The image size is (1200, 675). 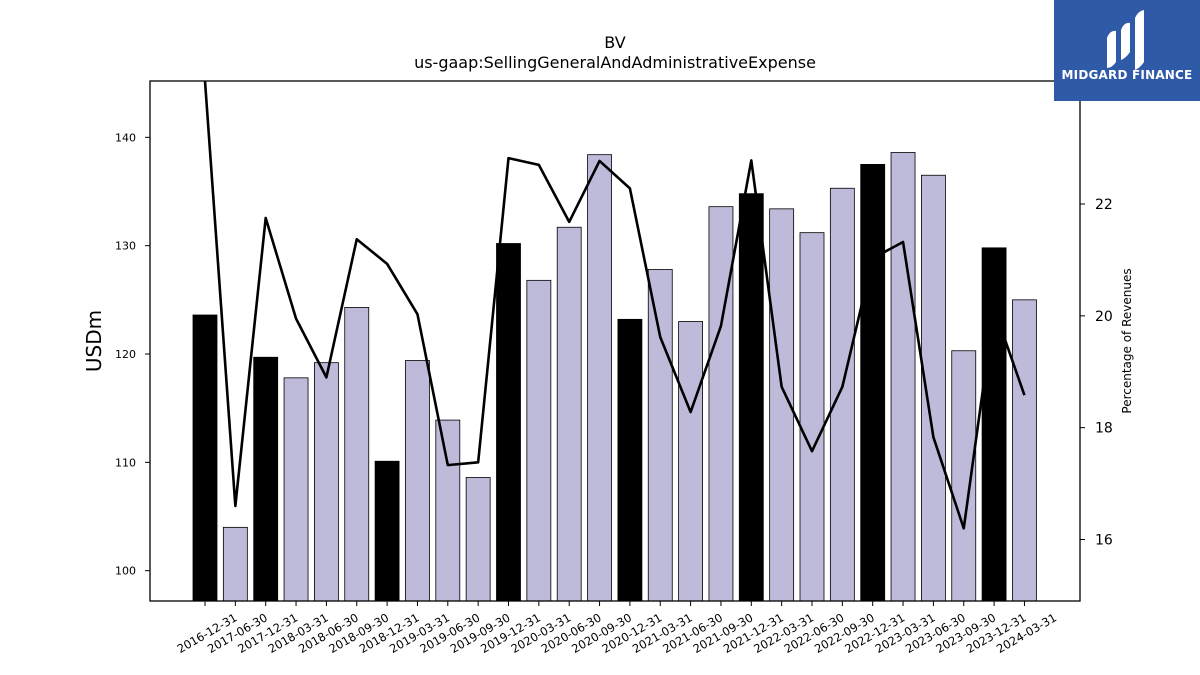 I want to click on logo-text: MIDGARD FINANCE, so click(x=1127, y=75).